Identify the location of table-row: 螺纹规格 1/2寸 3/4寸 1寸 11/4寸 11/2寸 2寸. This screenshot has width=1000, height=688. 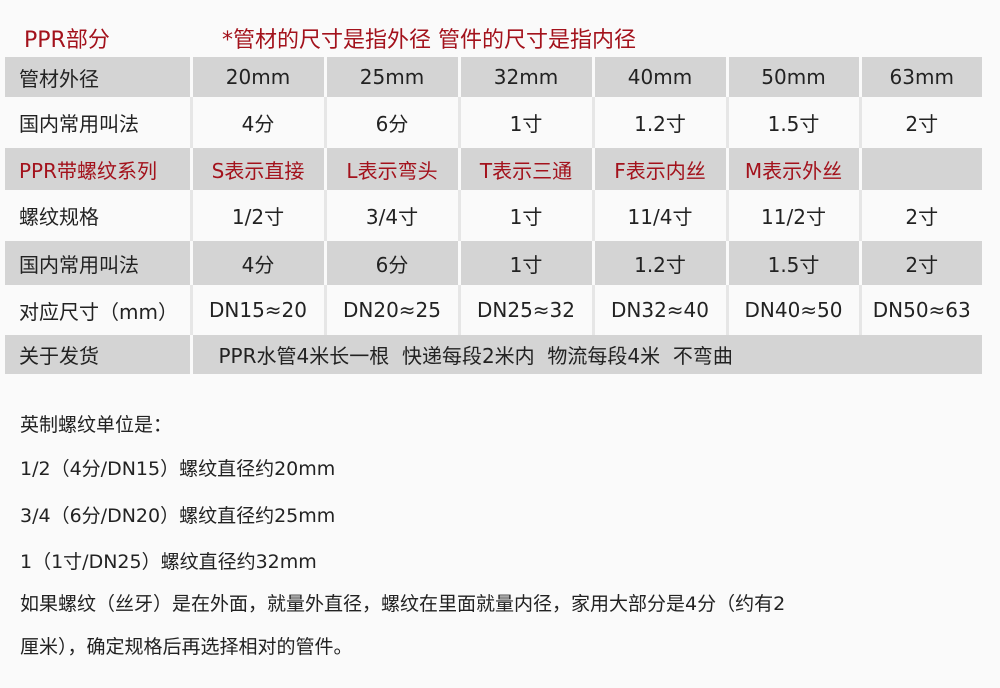
(493, 215).